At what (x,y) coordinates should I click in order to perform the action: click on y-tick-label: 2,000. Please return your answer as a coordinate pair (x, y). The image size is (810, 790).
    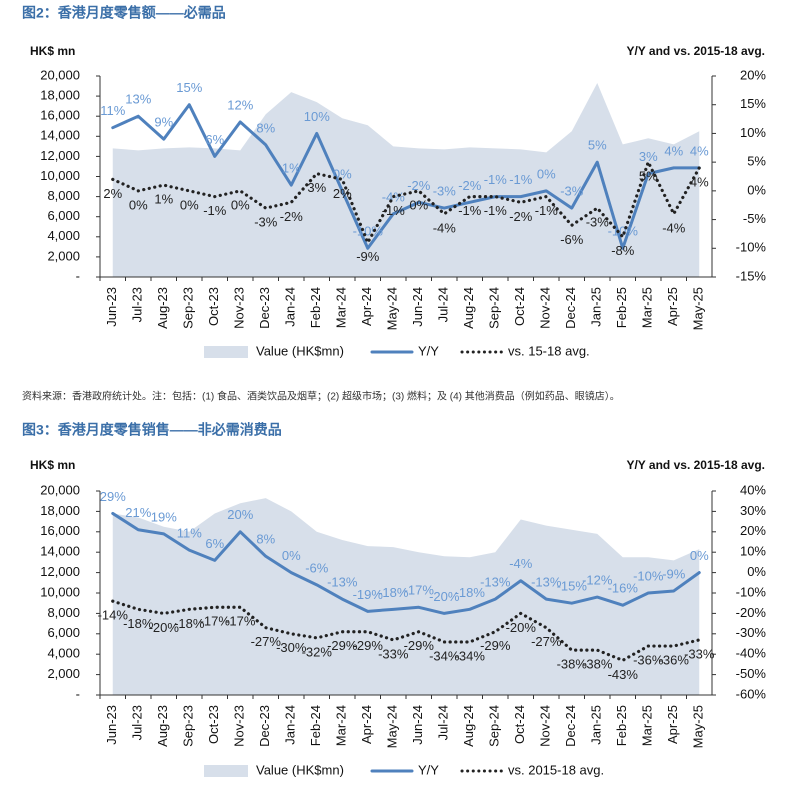
    Looking at the image, I should click on (63, 673).